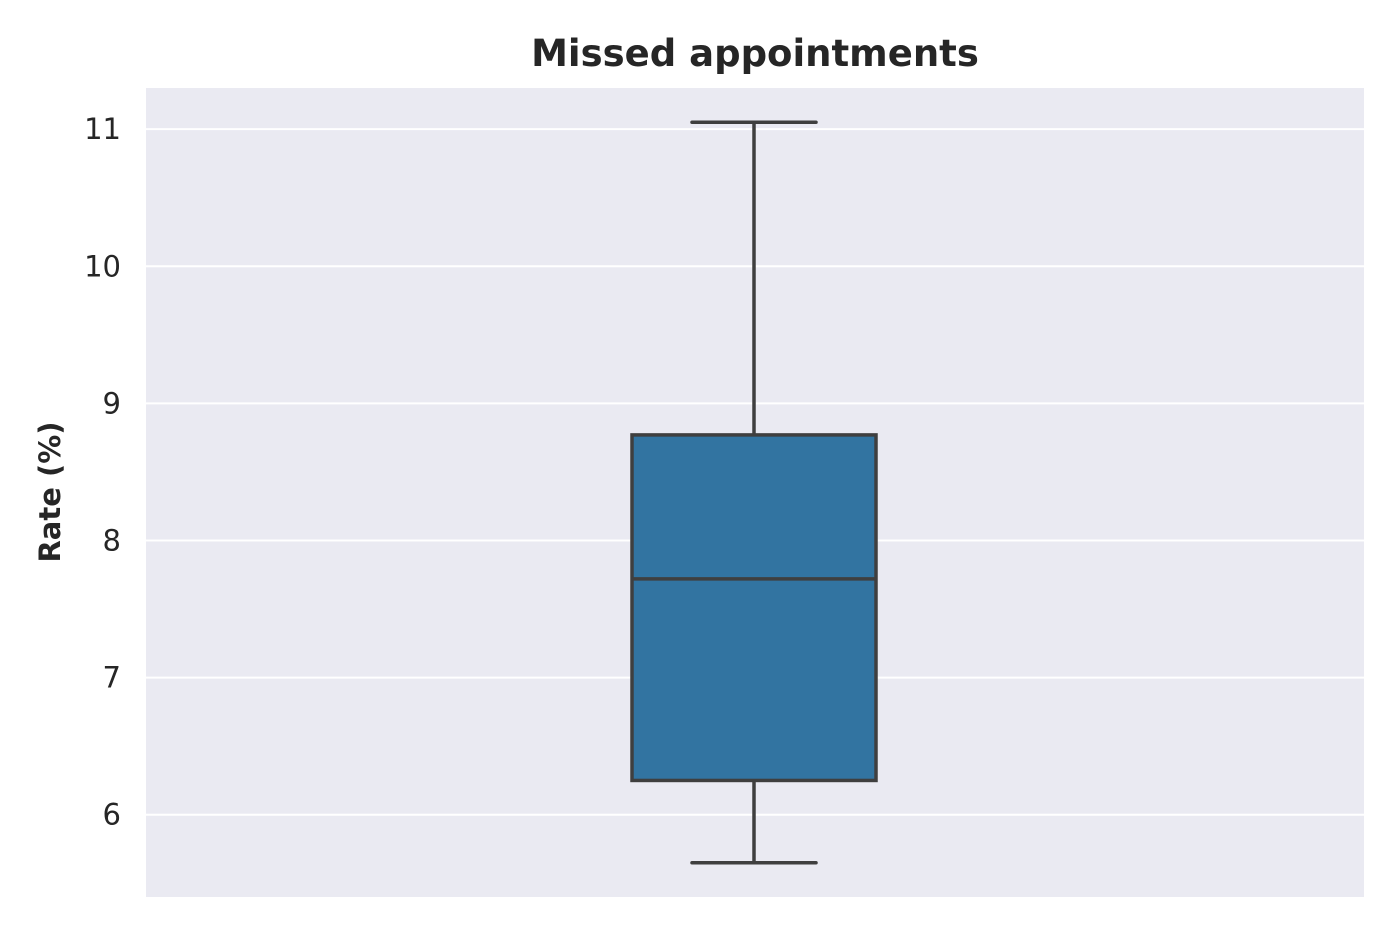 This screenshot has height=933, width=1400. Describe the element at coordinates (102, 129) in the screenshot. I see `y-tick-label: 11` at that location.